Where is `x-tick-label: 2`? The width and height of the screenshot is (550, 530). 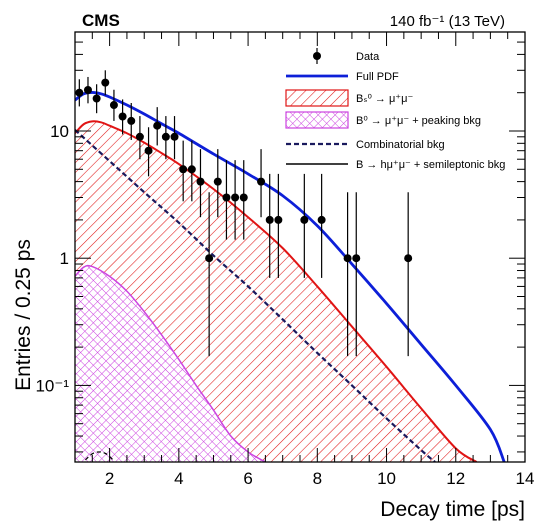
x-tick-label: 2 is located at coordinates (109, 478).